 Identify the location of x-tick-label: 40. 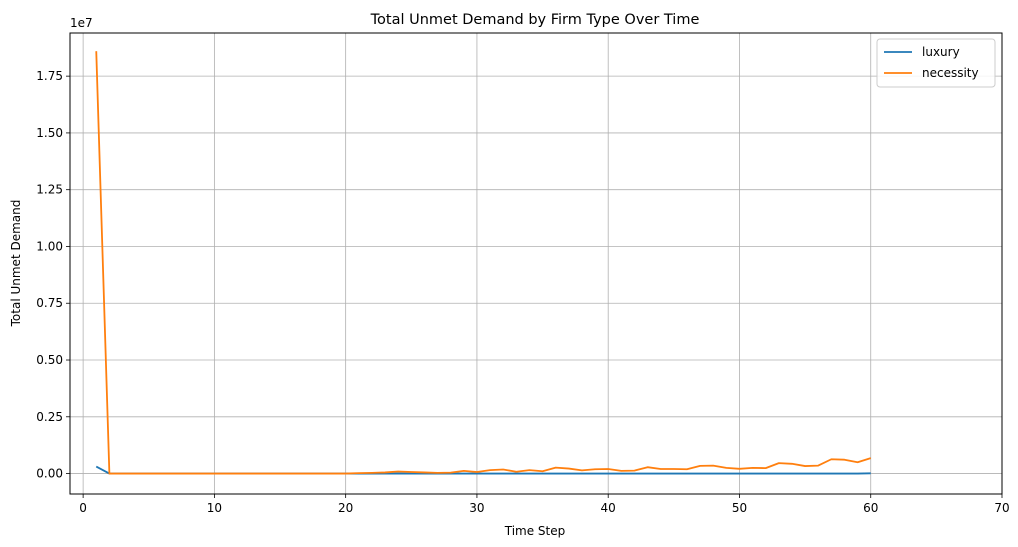
(608, 508).